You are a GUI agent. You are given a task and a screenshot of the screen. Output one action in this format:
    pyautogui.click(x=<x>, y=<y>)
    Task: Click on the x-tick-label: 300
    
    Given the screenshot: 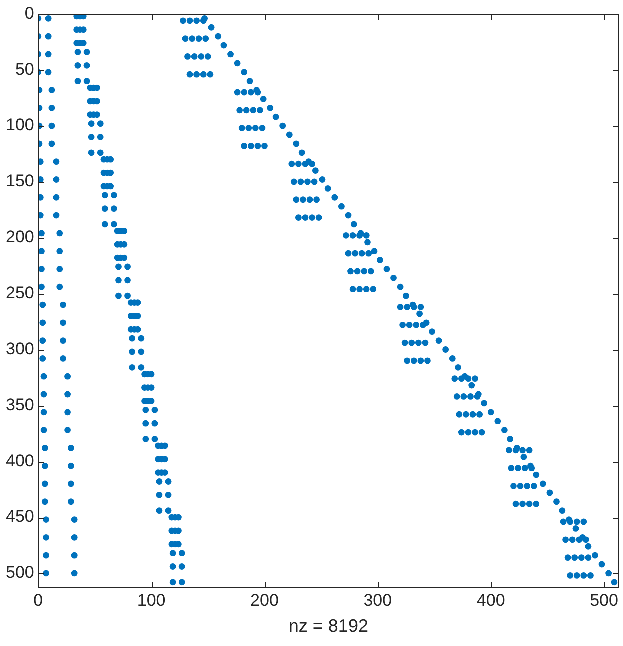 What is the action you would take?
    pyautogui.click(x=378, y=600)
    